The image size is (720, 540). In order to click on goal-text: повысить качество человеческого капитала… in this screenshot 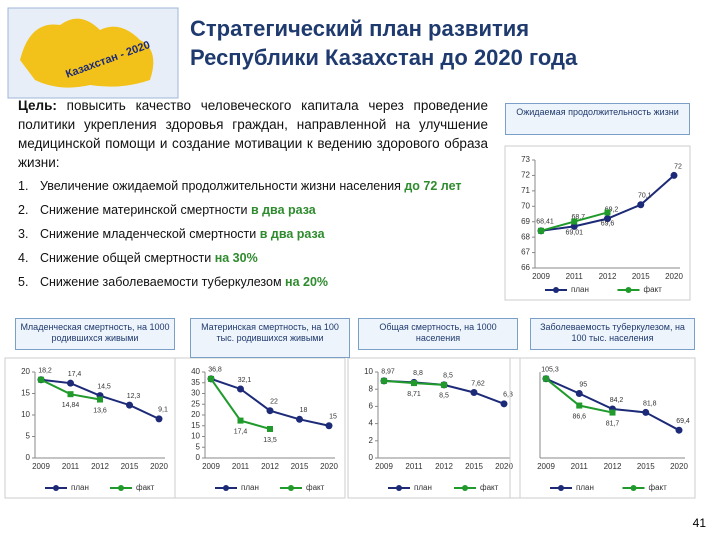, I will do `click(253, 134)`.